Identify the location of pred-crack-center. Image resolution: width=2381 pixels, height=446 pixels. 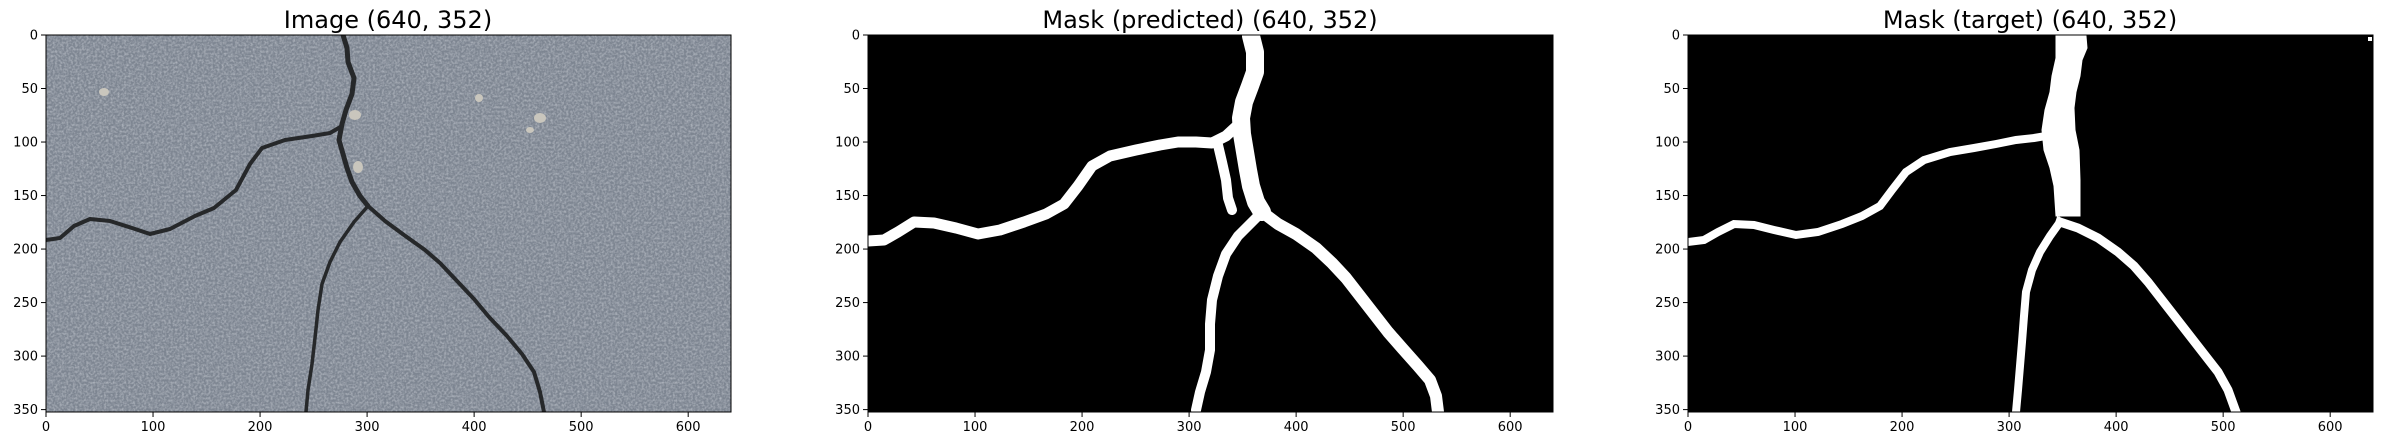
(1225, 177).